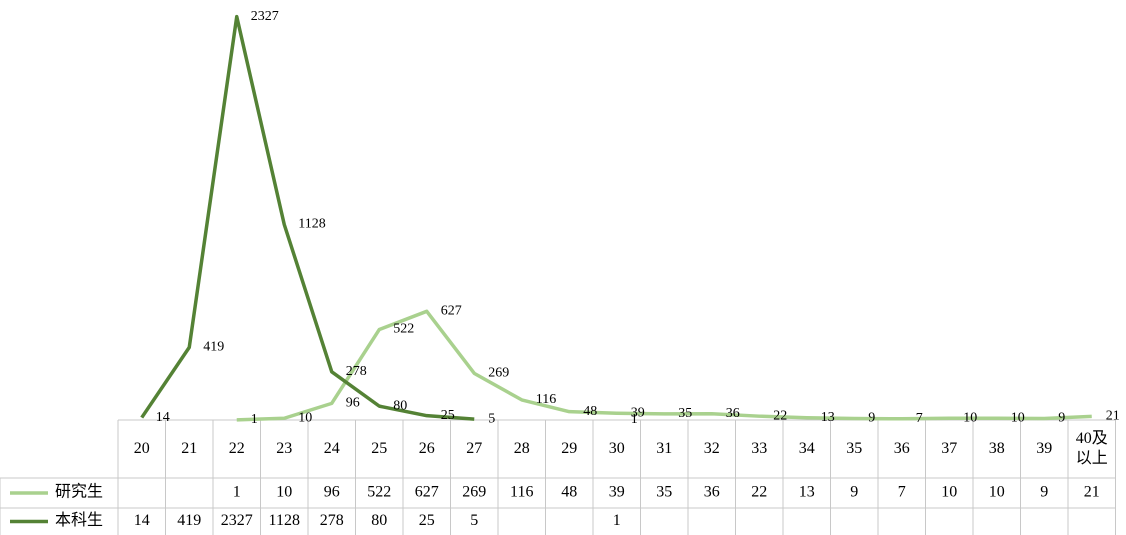 The width and height of the screenshot is (1126, 535). I want to click on x-tick-label: 36, so click(901, 448).